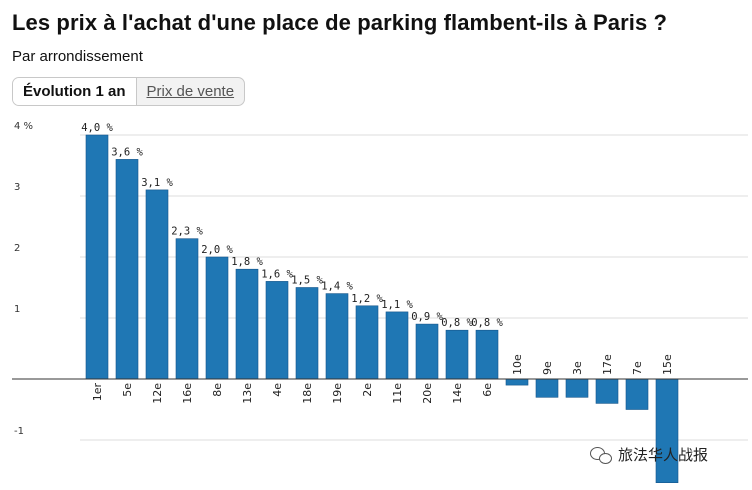  What do you see at coordinates (217, 390) in the screenshot?
I see `x-tick-label: 8e` at bounding box center [217, 390].